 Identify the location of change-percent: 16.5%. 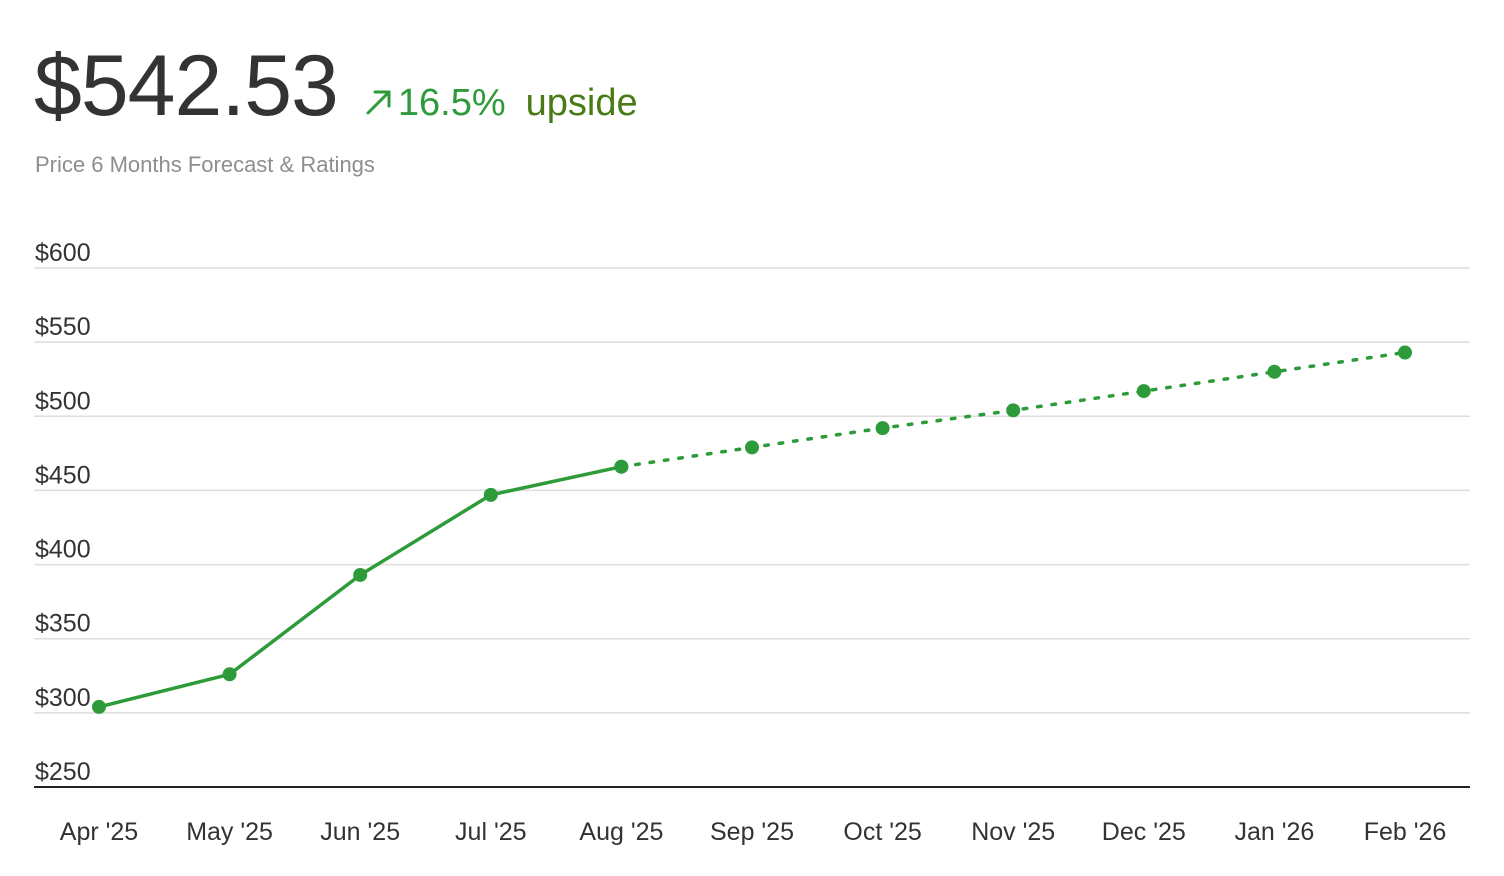
(451, 103).